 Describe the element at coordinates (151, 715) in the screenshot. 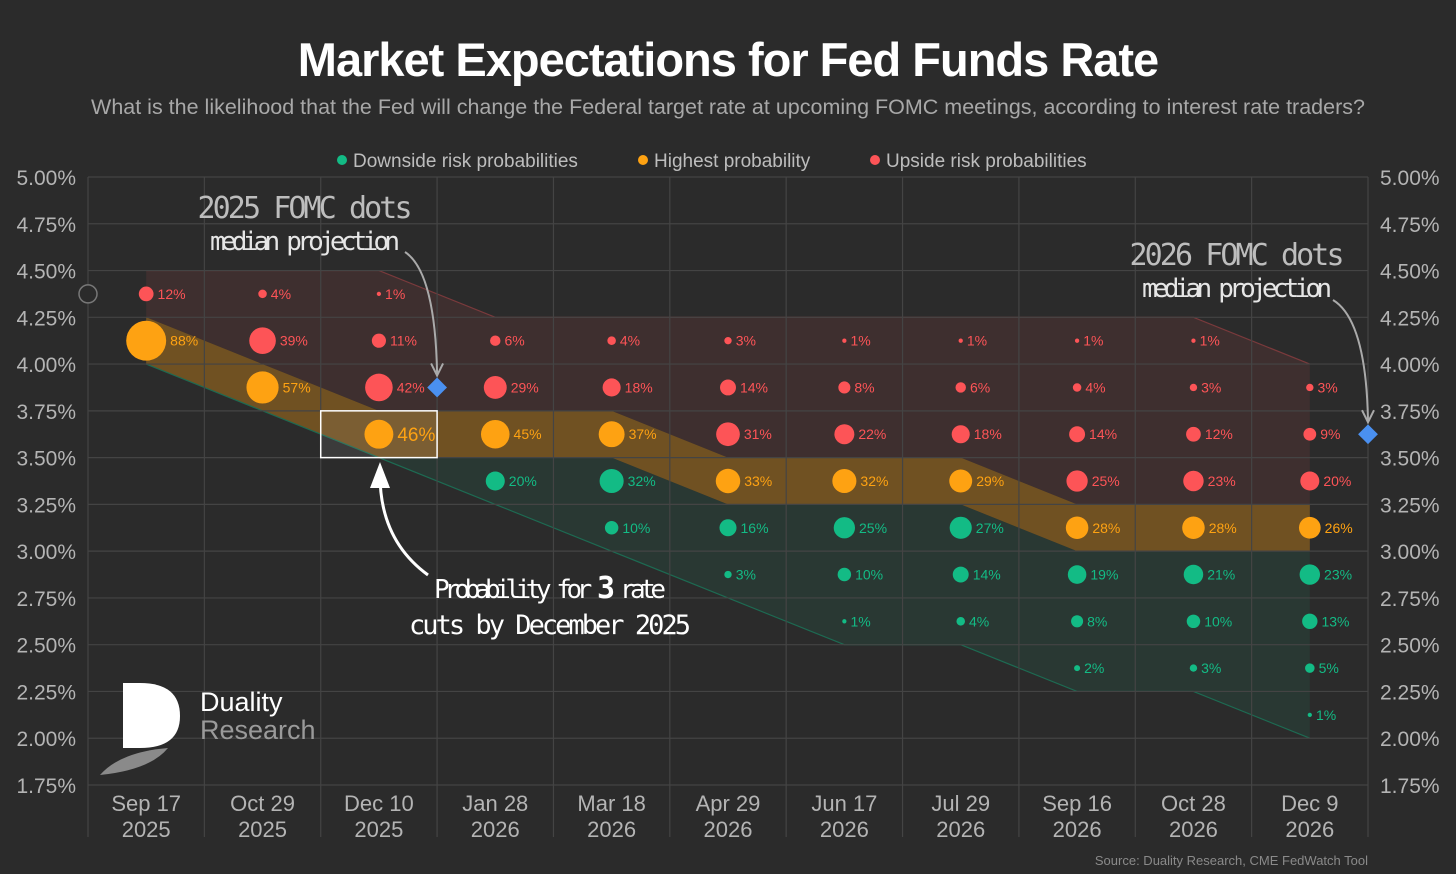

I see `logo-mark-icon` at that location.